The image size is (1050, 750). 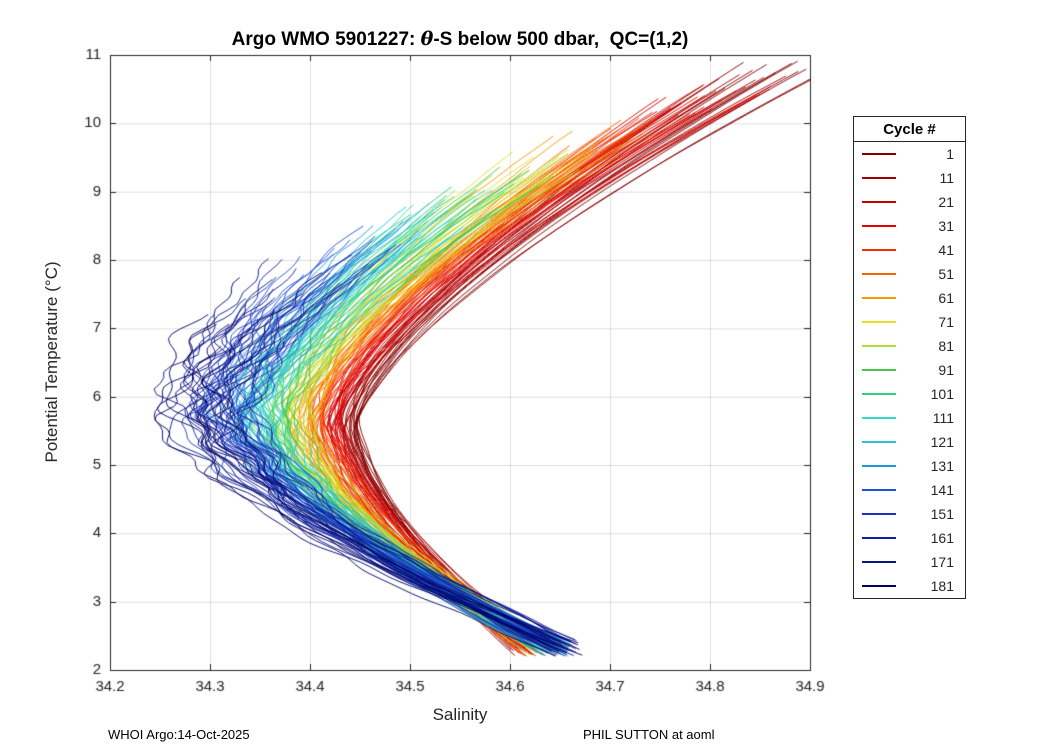 I want to click on legend-item: 51, so click(x=909, y=274).